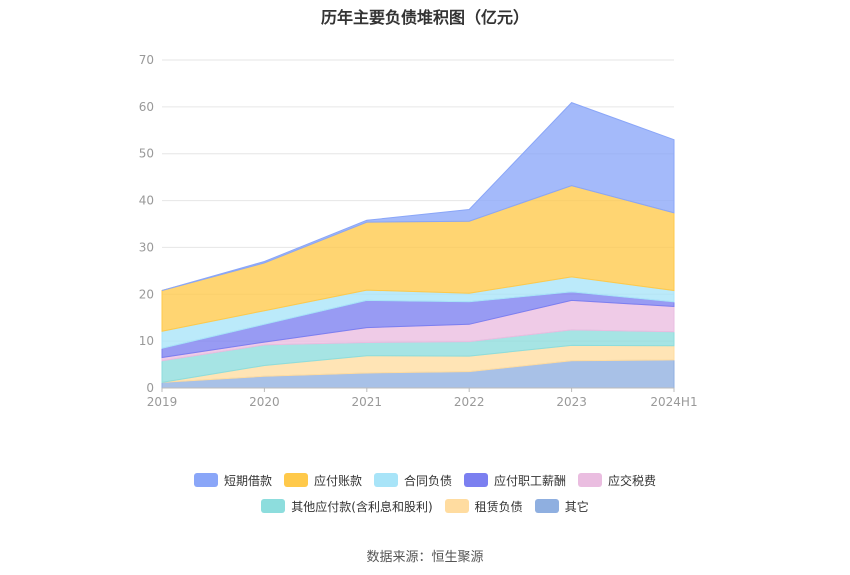 This screenshot has height=575, width=850. Describe the element at coordinates (367, 402) in the screenshot. I see `x-tick-label: 2021` at that location.